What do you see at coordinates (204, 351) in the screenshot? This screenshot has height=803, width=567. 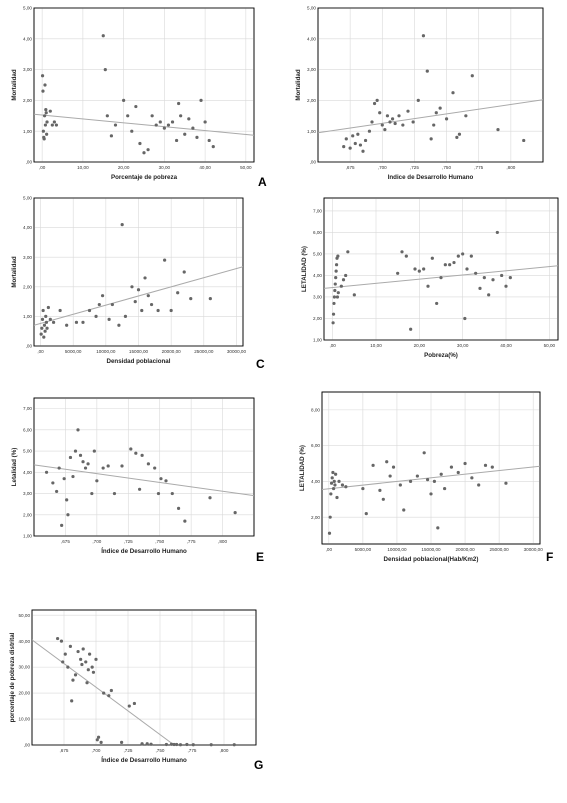 I see `x-tick-label: 25000,00` at bounding box center [204, 351].